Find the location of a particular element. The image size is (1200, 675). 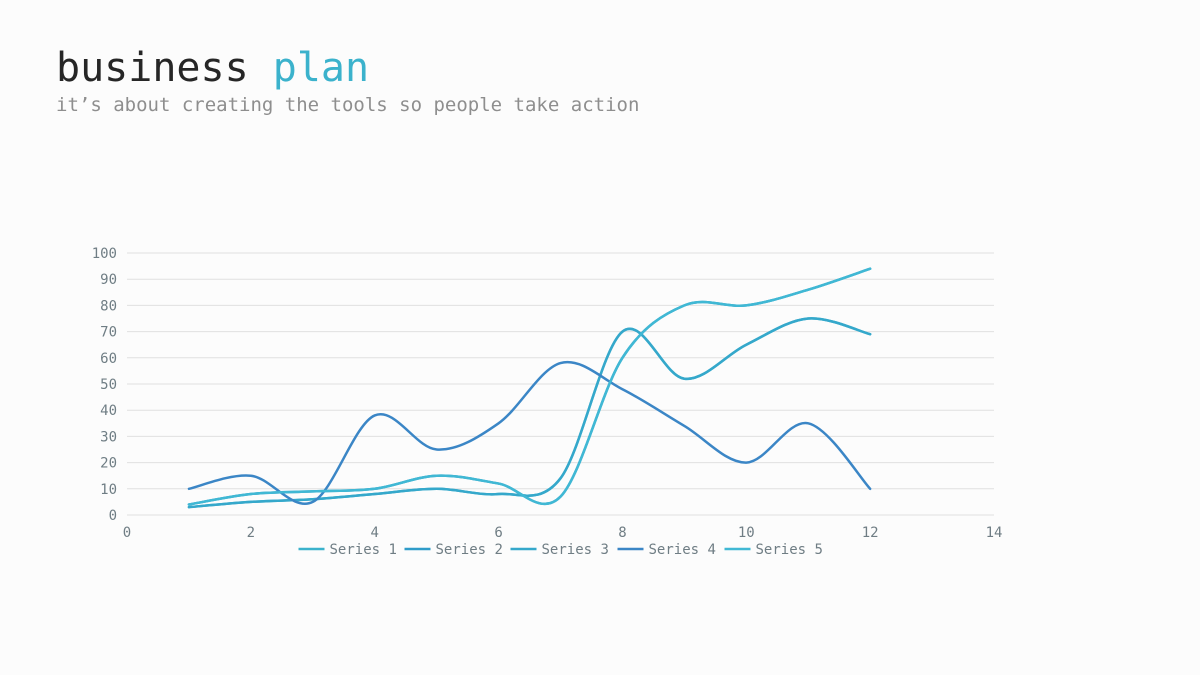

title-accent: plan is located at coordinates (321, 68).